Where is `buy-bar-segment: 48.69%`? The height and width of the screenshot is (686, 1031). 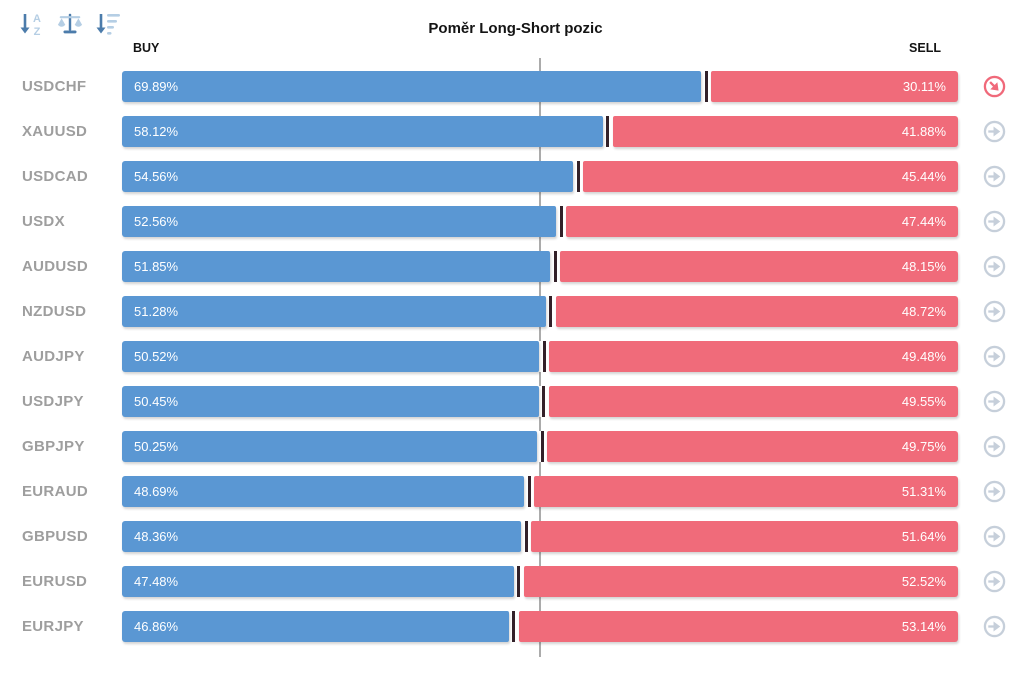 buy-bar-segment: 48.69% is located at coordinates (323, 491).